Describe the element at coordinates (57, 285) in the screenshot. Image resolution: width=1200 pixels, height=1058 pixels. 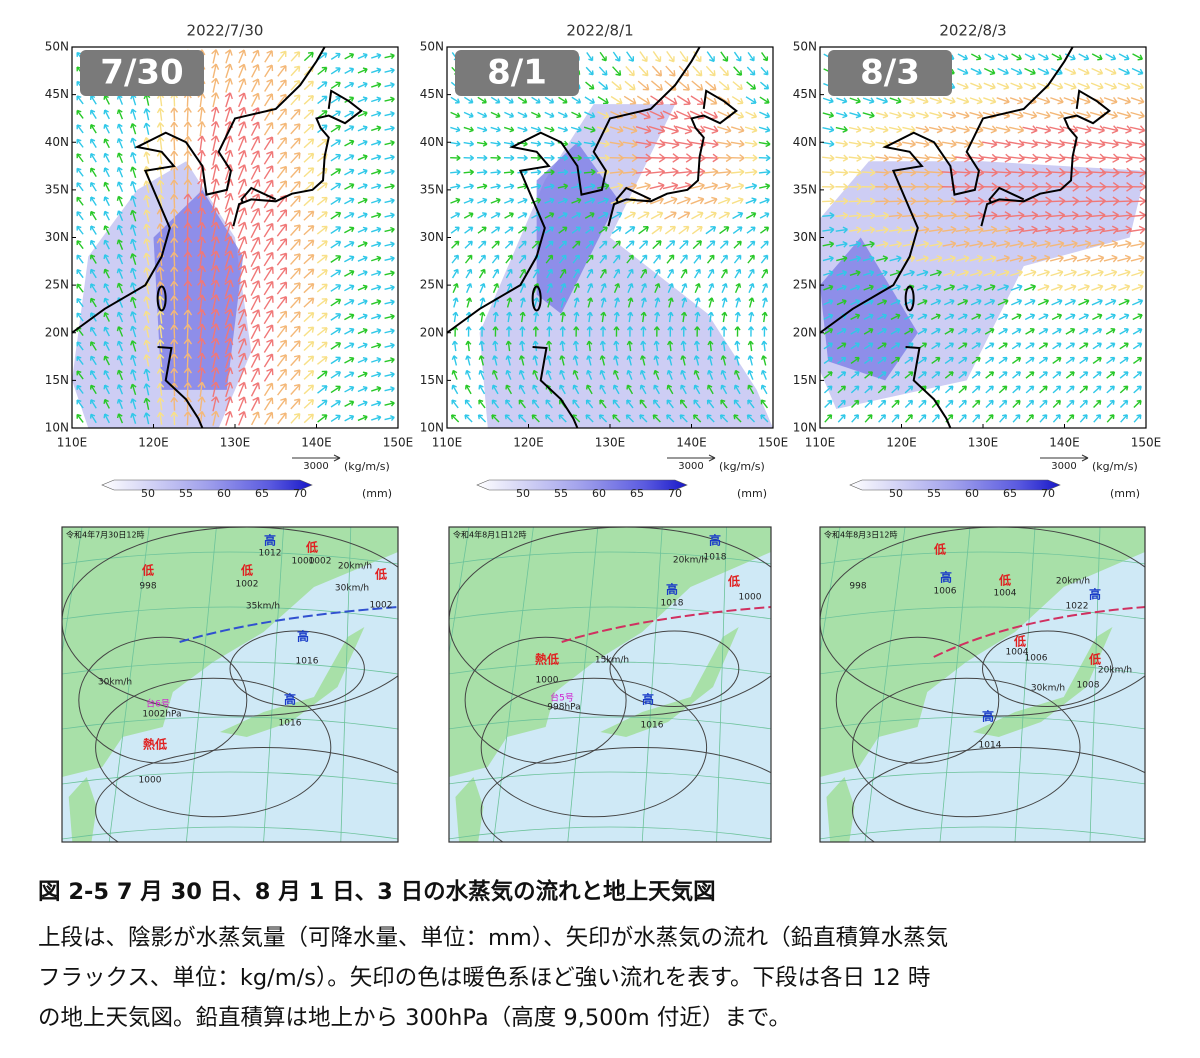
I see `lat-label: 25N` at that location.